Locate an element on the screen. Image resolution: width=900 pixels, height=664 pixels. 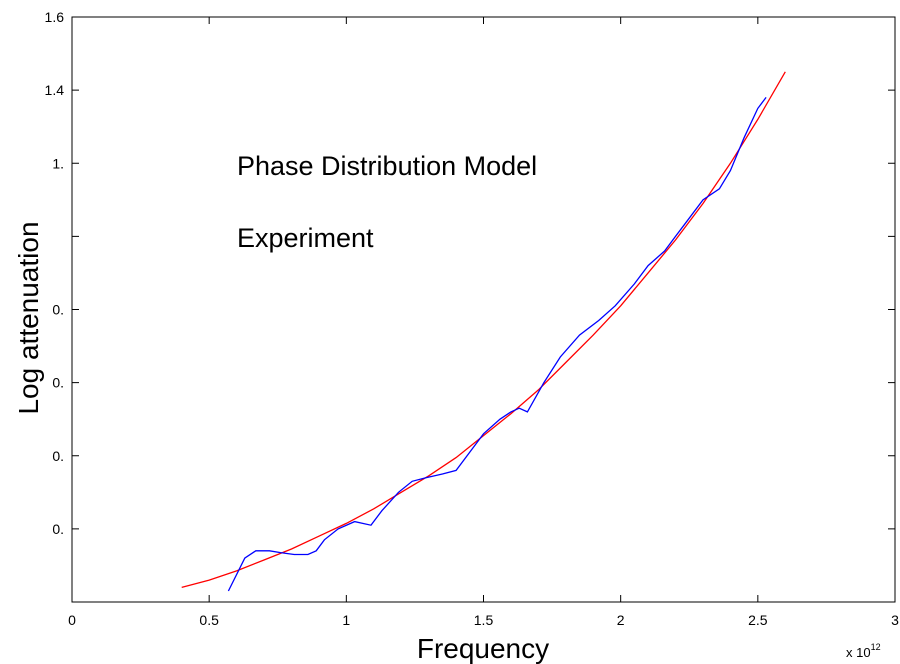
x-multiplier-label: x 1012 is located at coordinates (863, 651).